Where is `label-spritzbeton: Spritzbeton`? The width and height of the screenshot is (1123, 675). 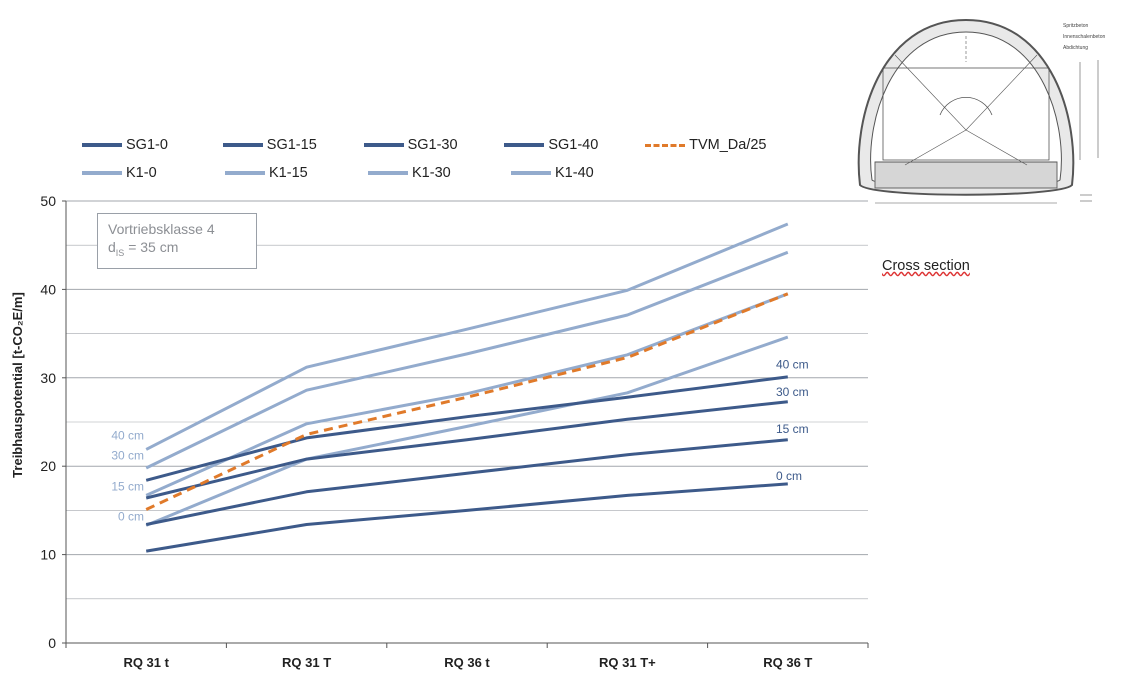 label-spritzbeton: Spritzbeton is located at coordinates (1076, 26).